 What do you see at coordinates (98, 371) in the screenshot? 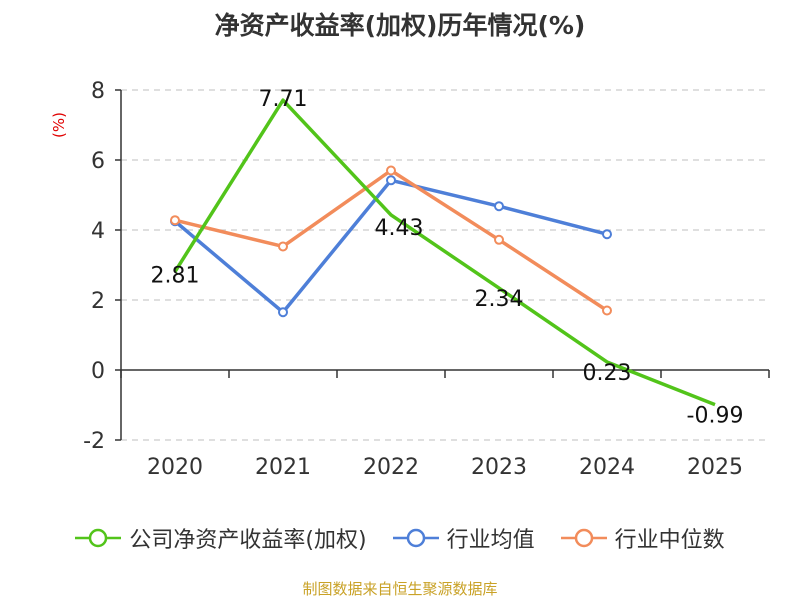
I see `y-tick-label: 0` at bounding box center [98, 371].